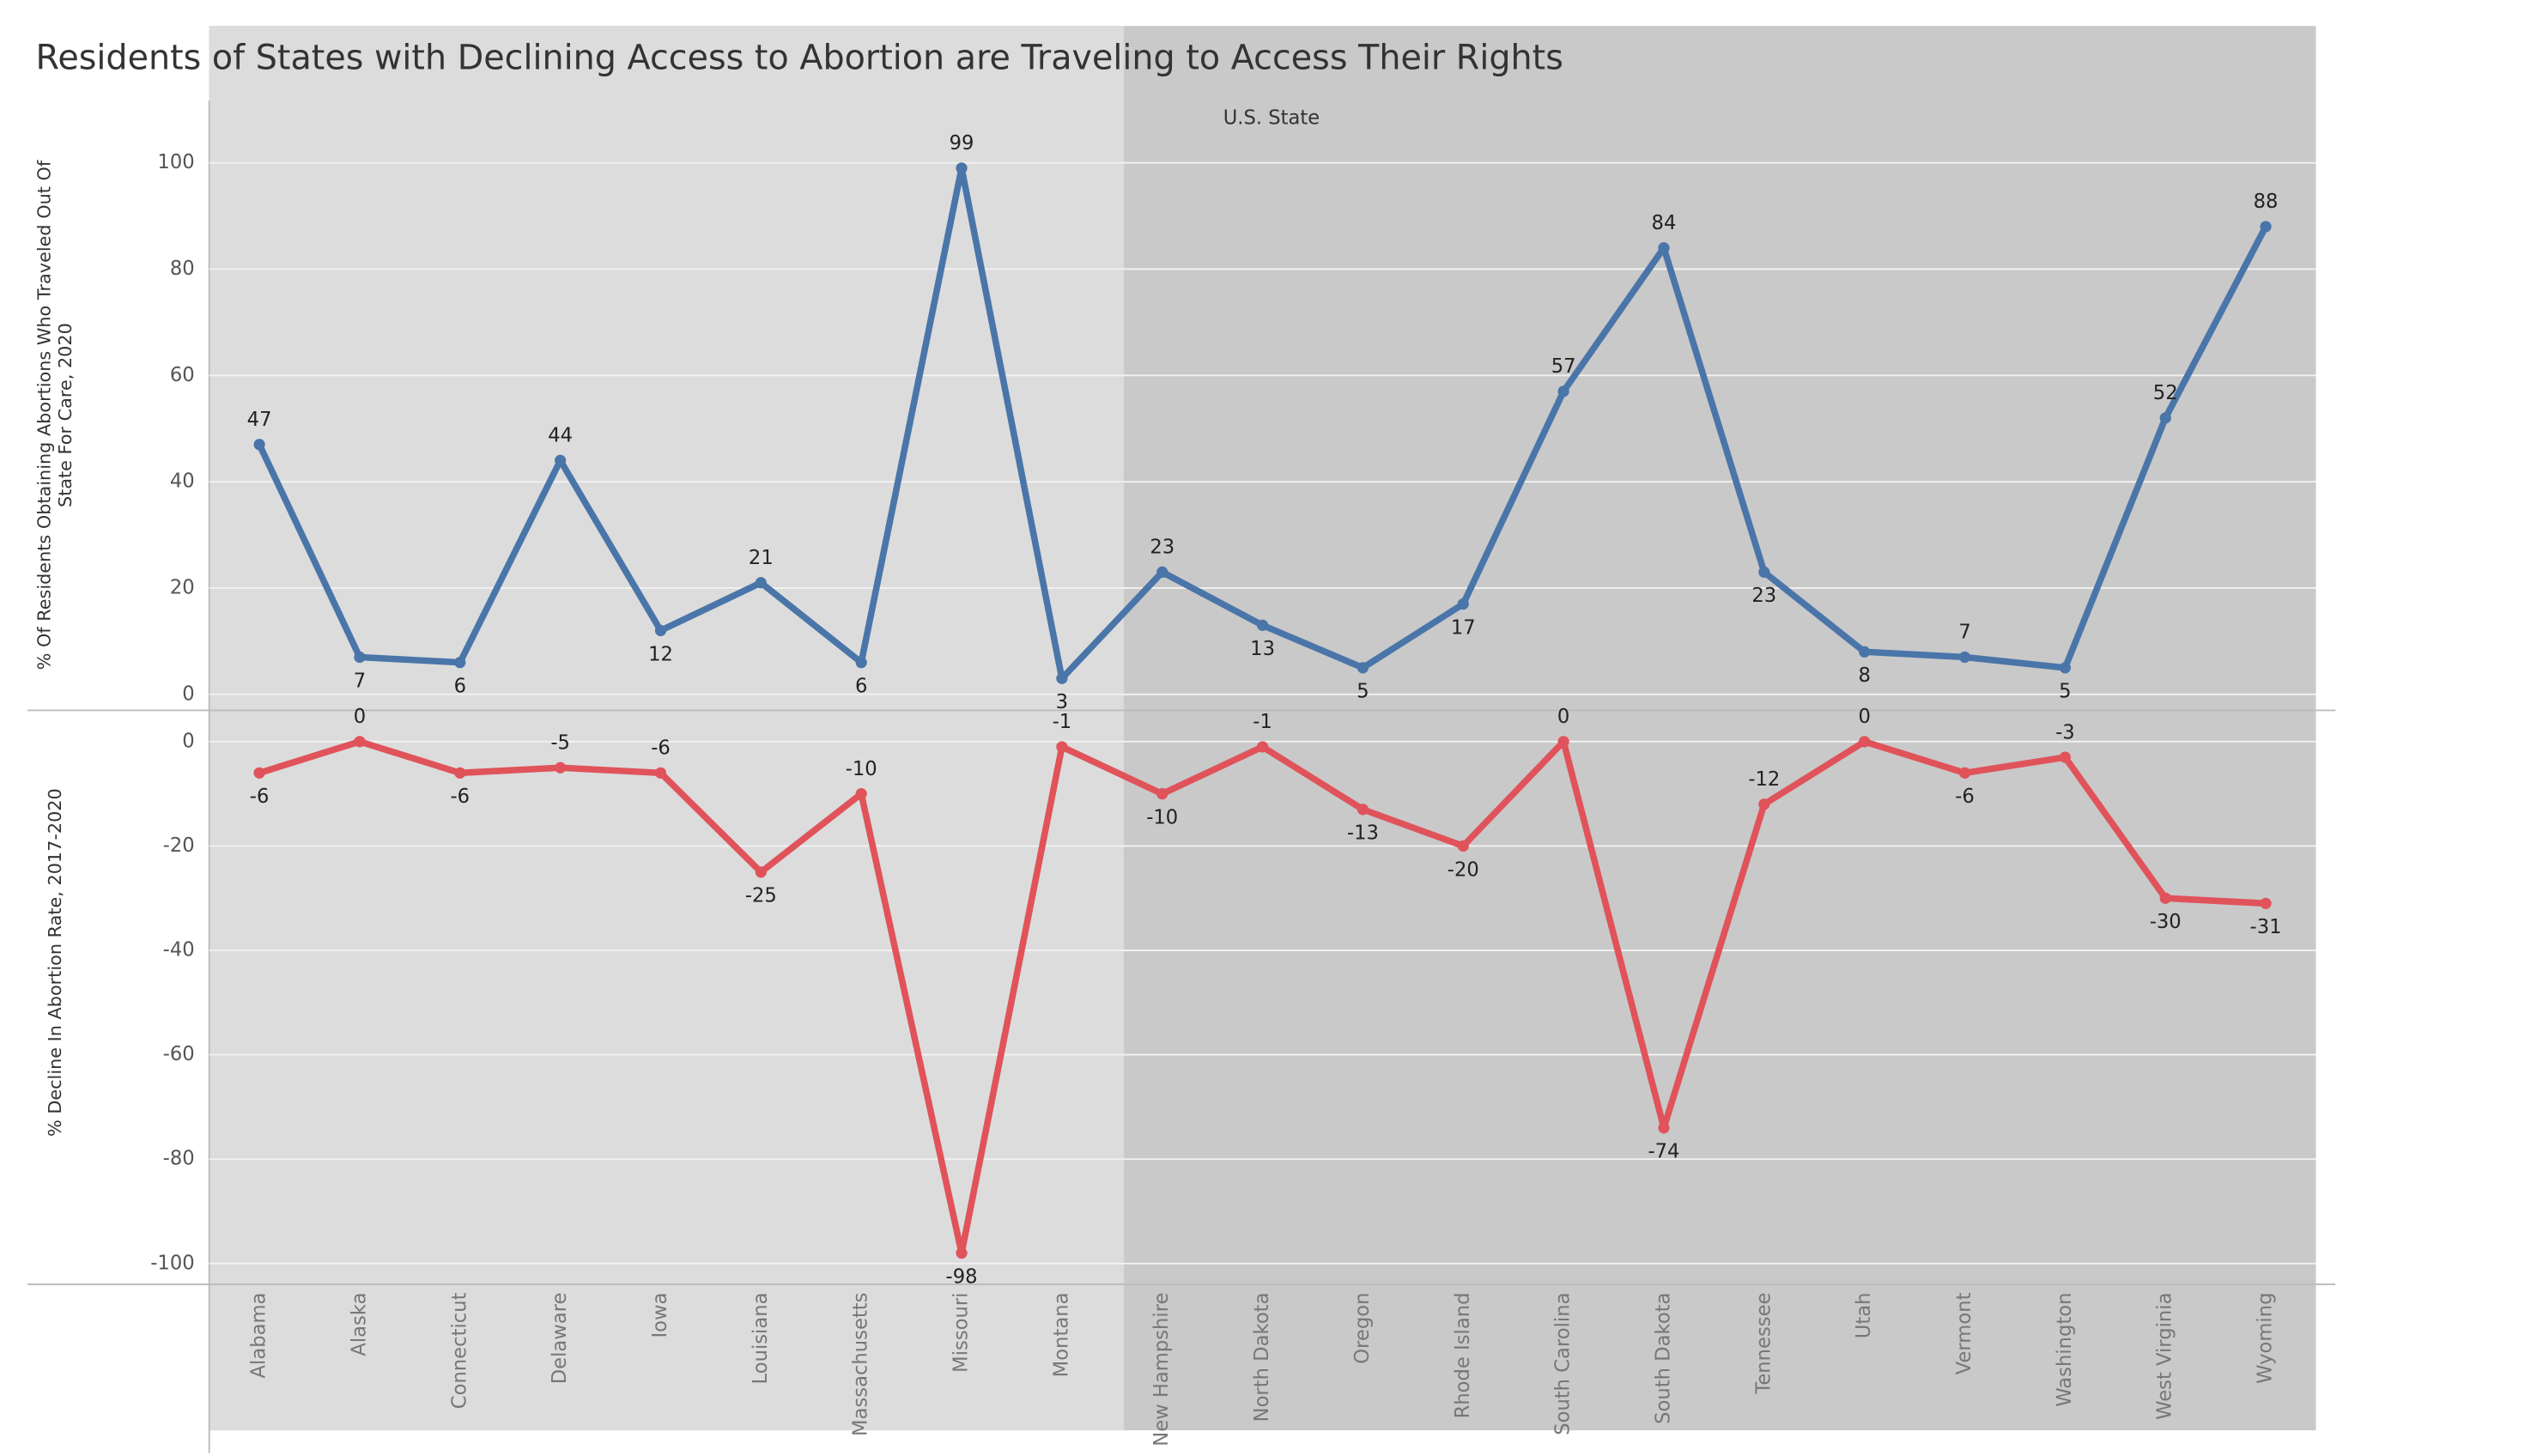 The image size is (2543, 1456). What do you see at coordinates (1062, 702) in the screenshot?
I see `data-label: 3` at bounding box center [1062, 702].